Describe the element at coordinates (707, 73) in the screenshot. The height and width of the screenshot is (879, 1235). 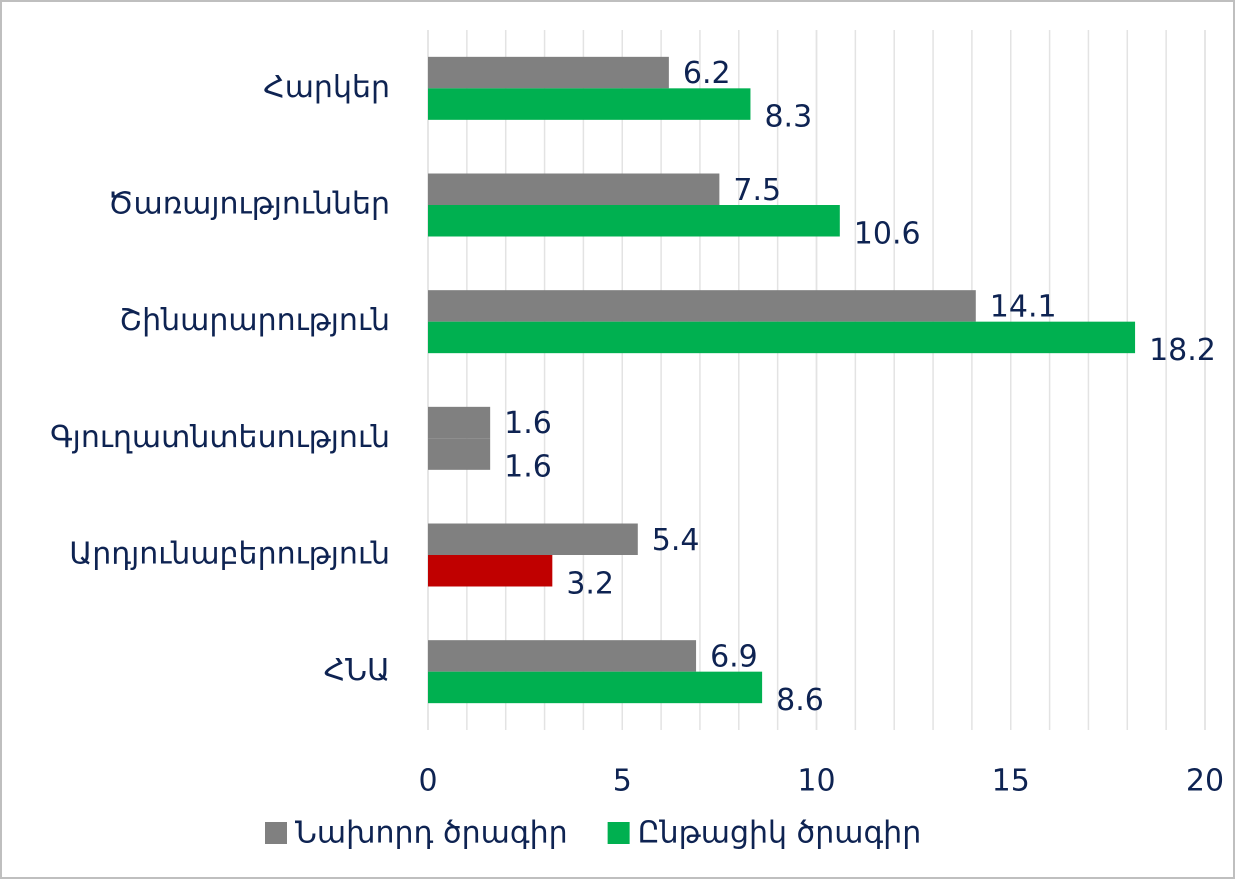
I see `data-label: 6.2` at that location.